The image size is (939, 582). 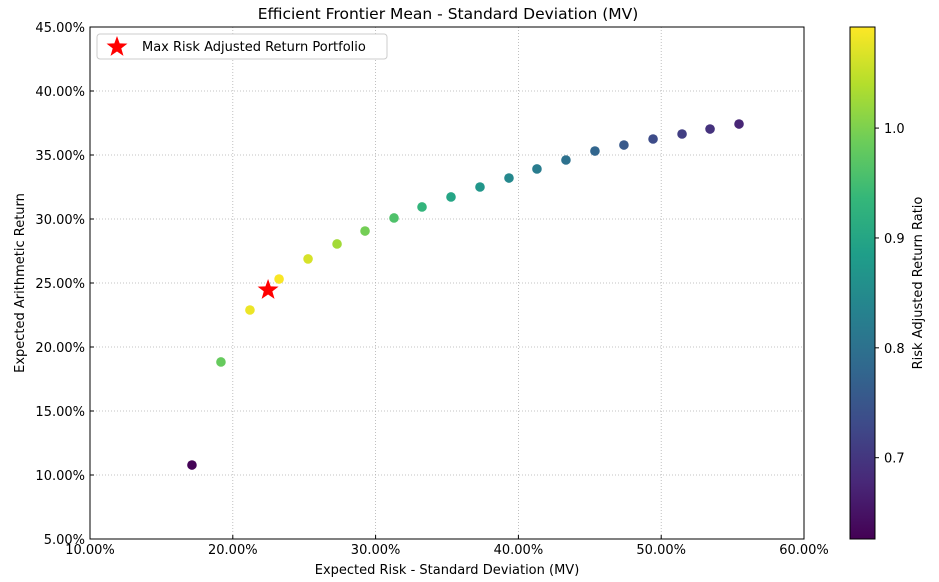 I want to click on x-tick-label: 40.00%, so click(x=519, y=550).